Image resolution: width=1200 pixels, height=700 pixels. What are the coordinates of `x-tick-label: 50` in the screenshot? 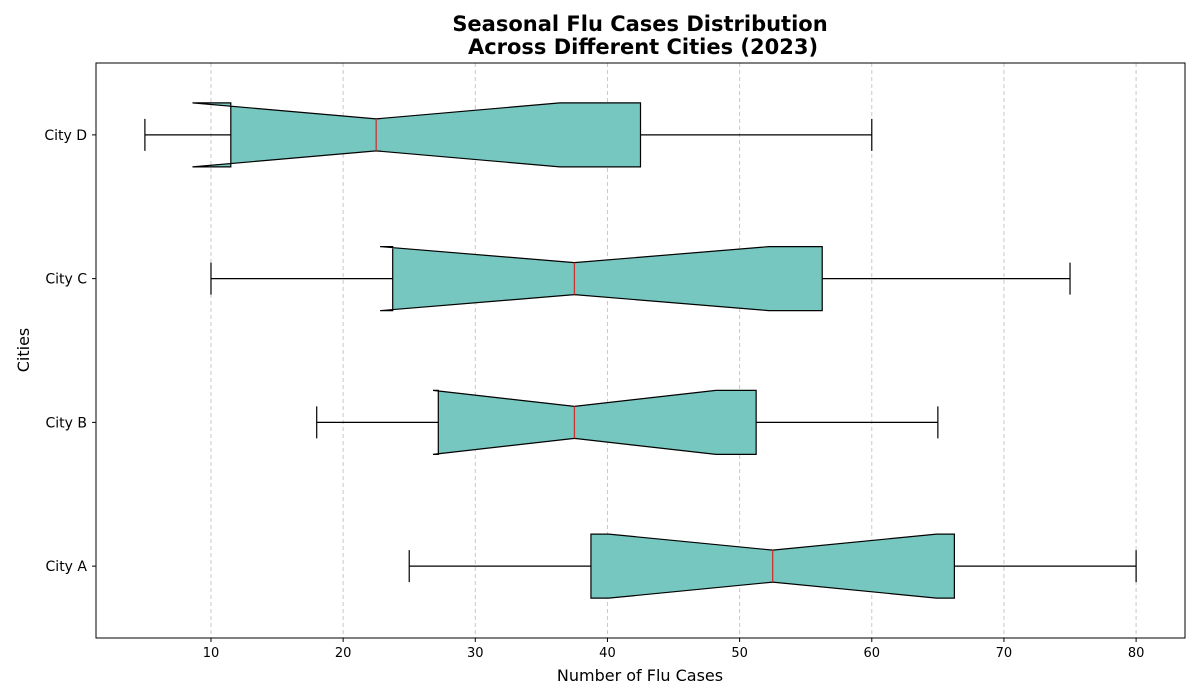 It's located at (739, 653).